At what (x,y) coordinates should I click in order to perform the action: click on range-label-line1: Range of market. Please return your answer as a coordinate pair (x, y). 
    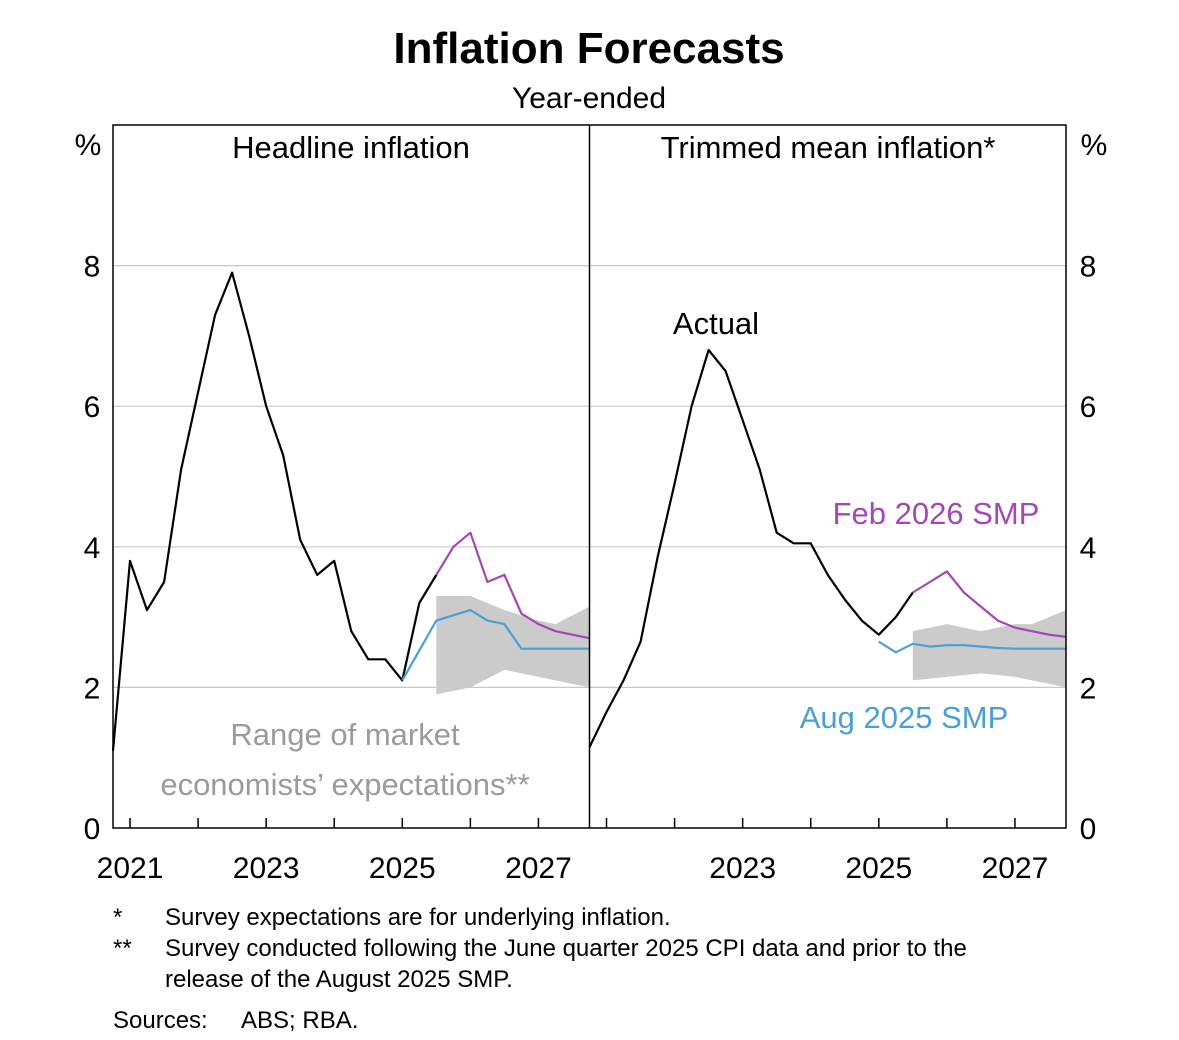
    Looking at the image, I should click on (345, 734).